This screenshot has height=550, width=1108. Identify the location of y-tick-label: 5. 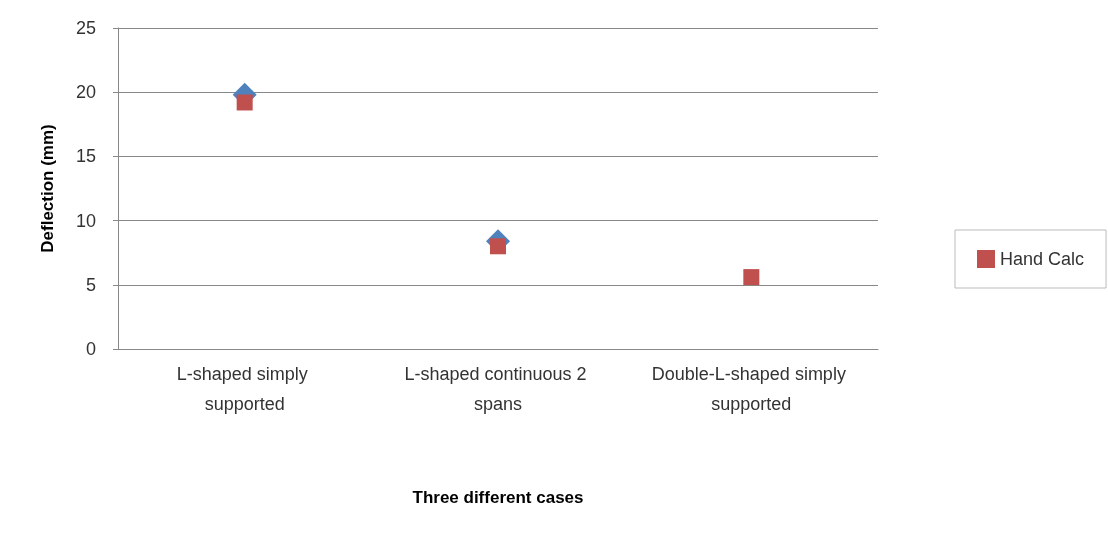
(90, 284).